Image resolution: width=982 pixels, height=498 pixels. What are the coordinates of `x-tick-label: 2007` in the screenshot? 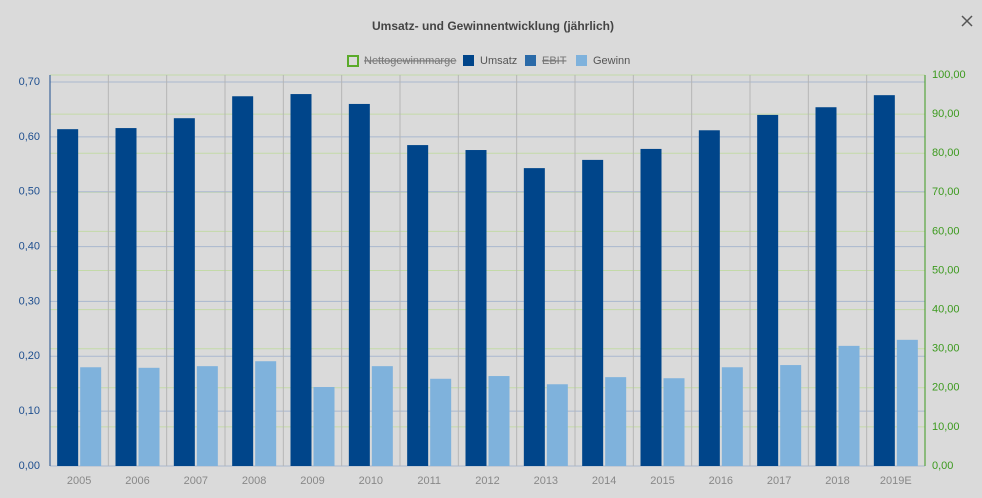 It's located at (196, 481).